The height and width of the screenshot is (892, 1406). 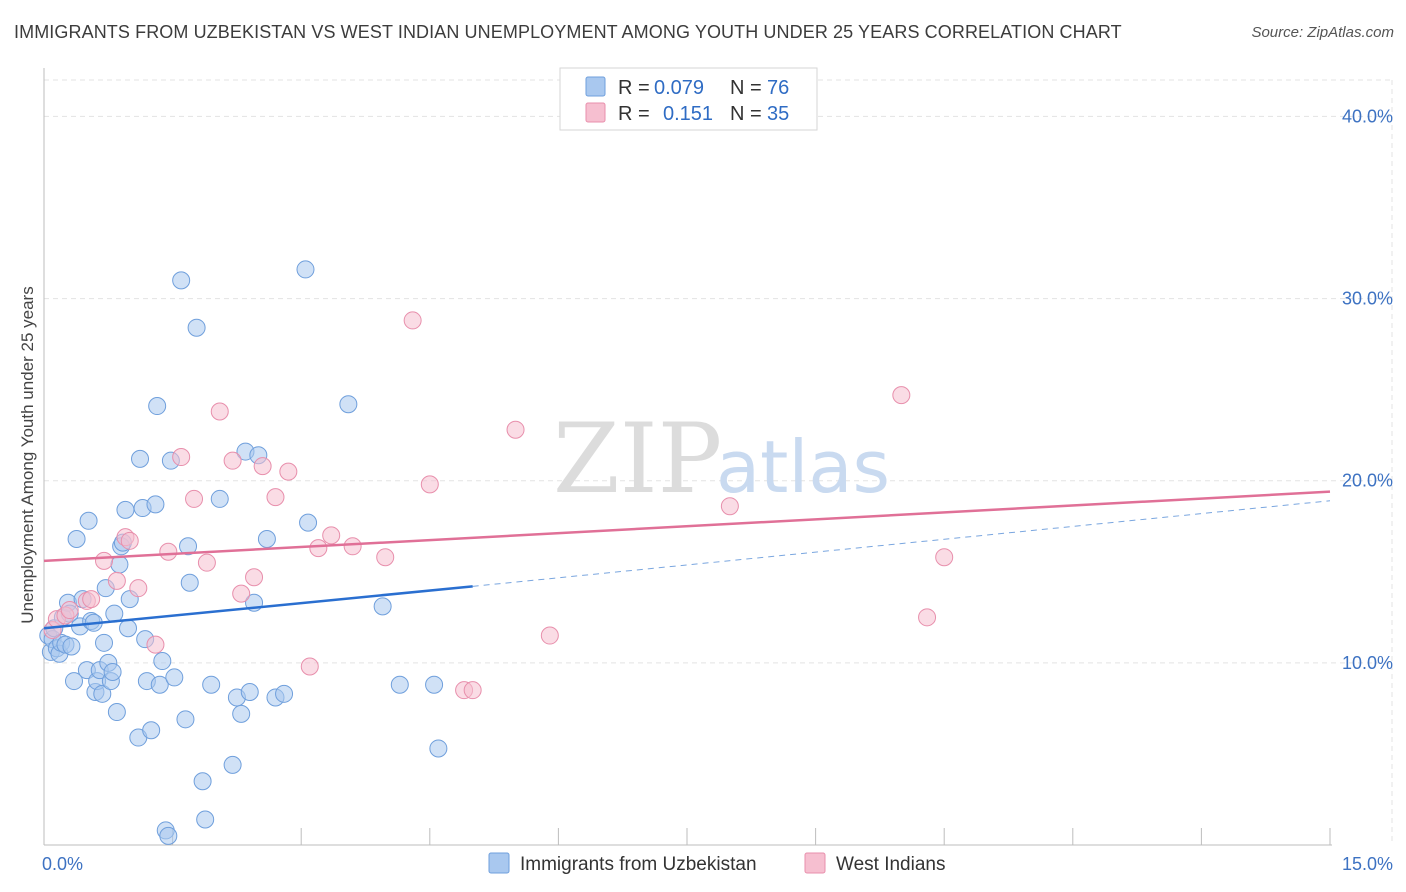 What do you see at coordinates (1367, 299) in the screenshot?
I see `y-tick-label: 30.0%` at bounding box center [1367, 299].